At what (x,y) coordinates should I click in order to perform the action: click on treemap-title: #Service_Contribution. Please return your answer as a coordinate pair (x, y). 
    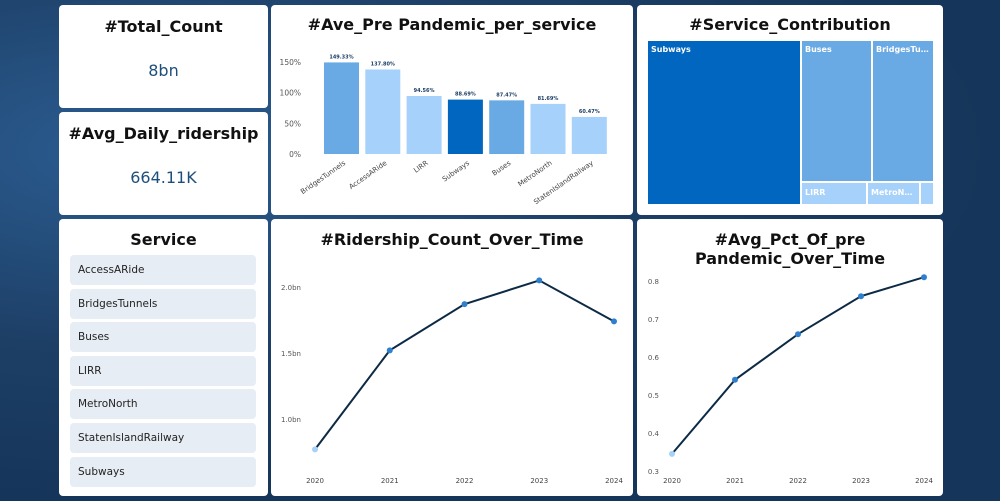
    Looking at the image, I should click on (790, 24).